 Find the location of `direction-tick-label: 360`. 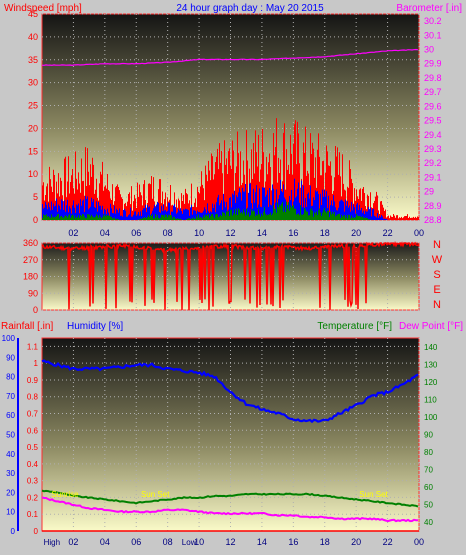

direction-tick-label: 360 is located at coordinates (30, 243).